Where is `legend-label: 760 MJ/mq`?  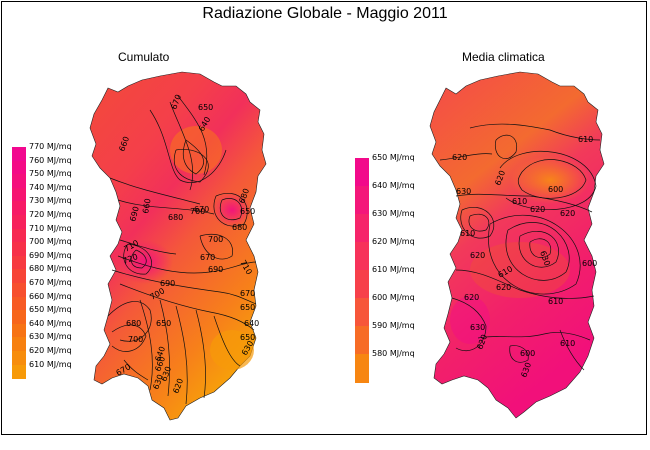 legend-label: 760 MJ/mq is located at coordinates (50, 160).